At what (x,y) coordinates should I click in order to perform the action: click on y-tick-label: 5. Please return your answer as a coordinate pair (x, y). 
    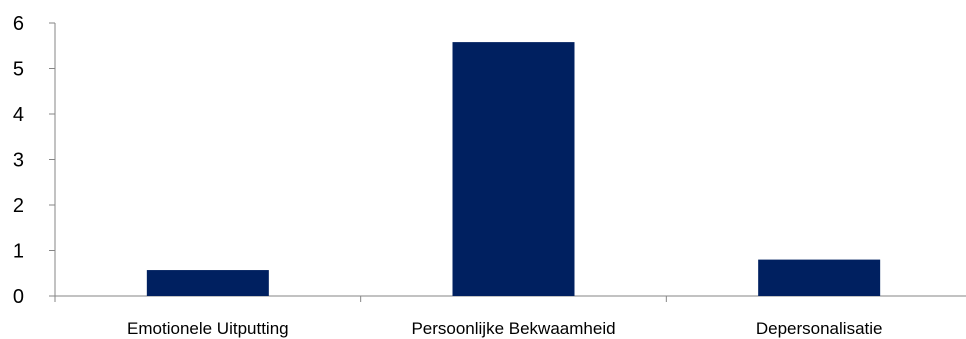
    Looking at the image, I should click on (18, 70).